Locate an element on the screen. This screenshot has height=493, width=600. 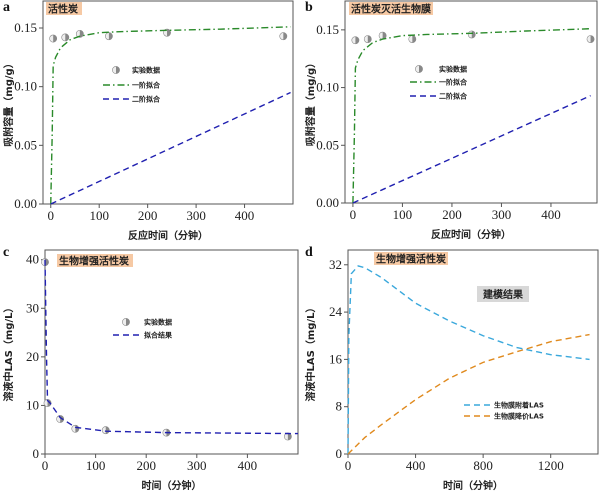
y-tick-label: 8 is located at coordinates (339, 406).